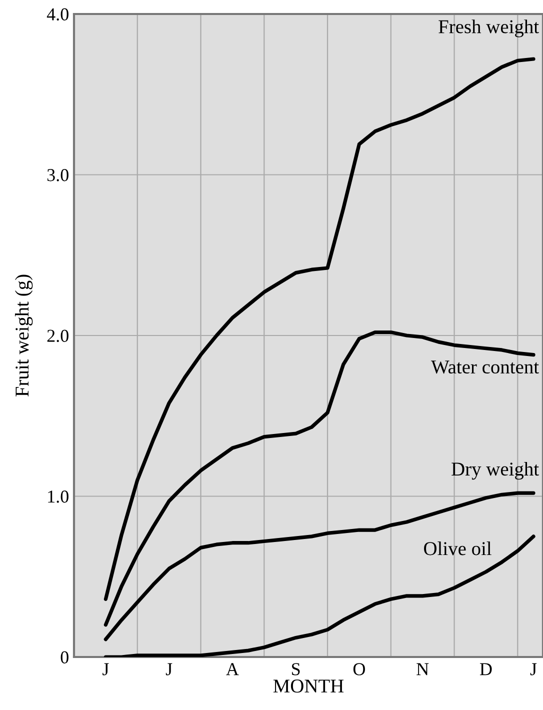  Describe the element at coordinates (58, 496) in the screenshot. I see `y-tick-label: 1.0` at that location.